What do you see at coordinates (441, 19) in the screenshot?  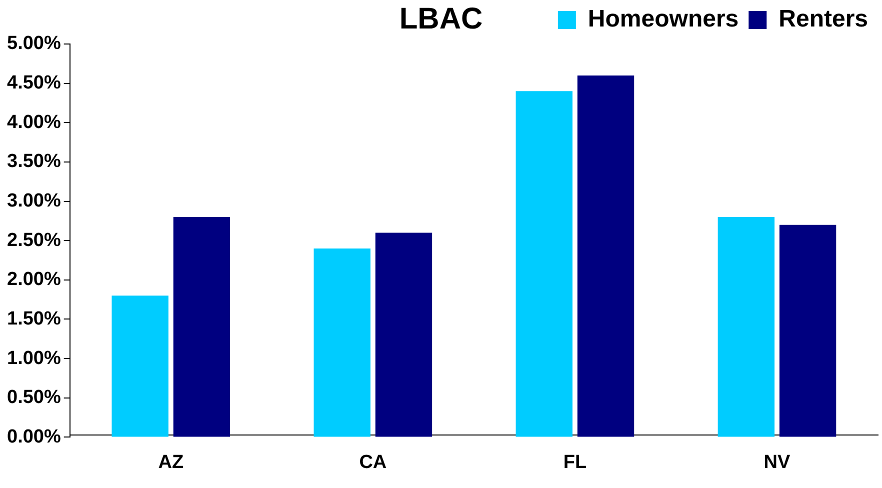 I see `chart-title: LBAC` at bounding box center [441, 19].